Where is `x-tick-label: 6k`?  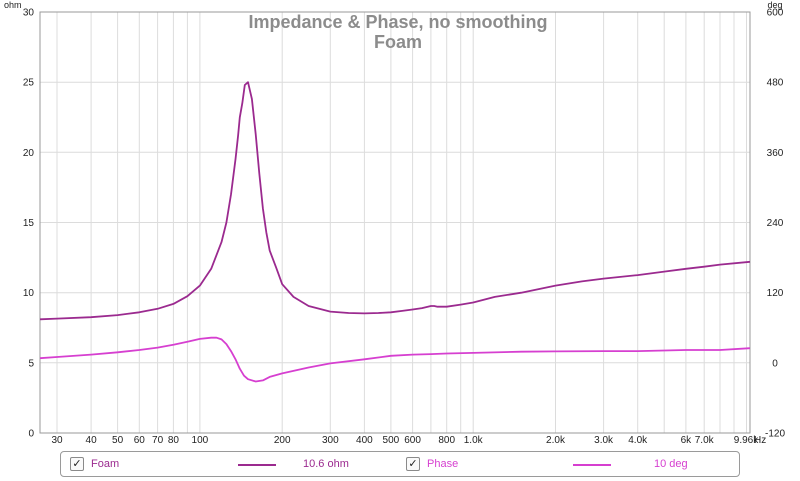 x-tick-label: 6k is located at coordinates (687, 440).